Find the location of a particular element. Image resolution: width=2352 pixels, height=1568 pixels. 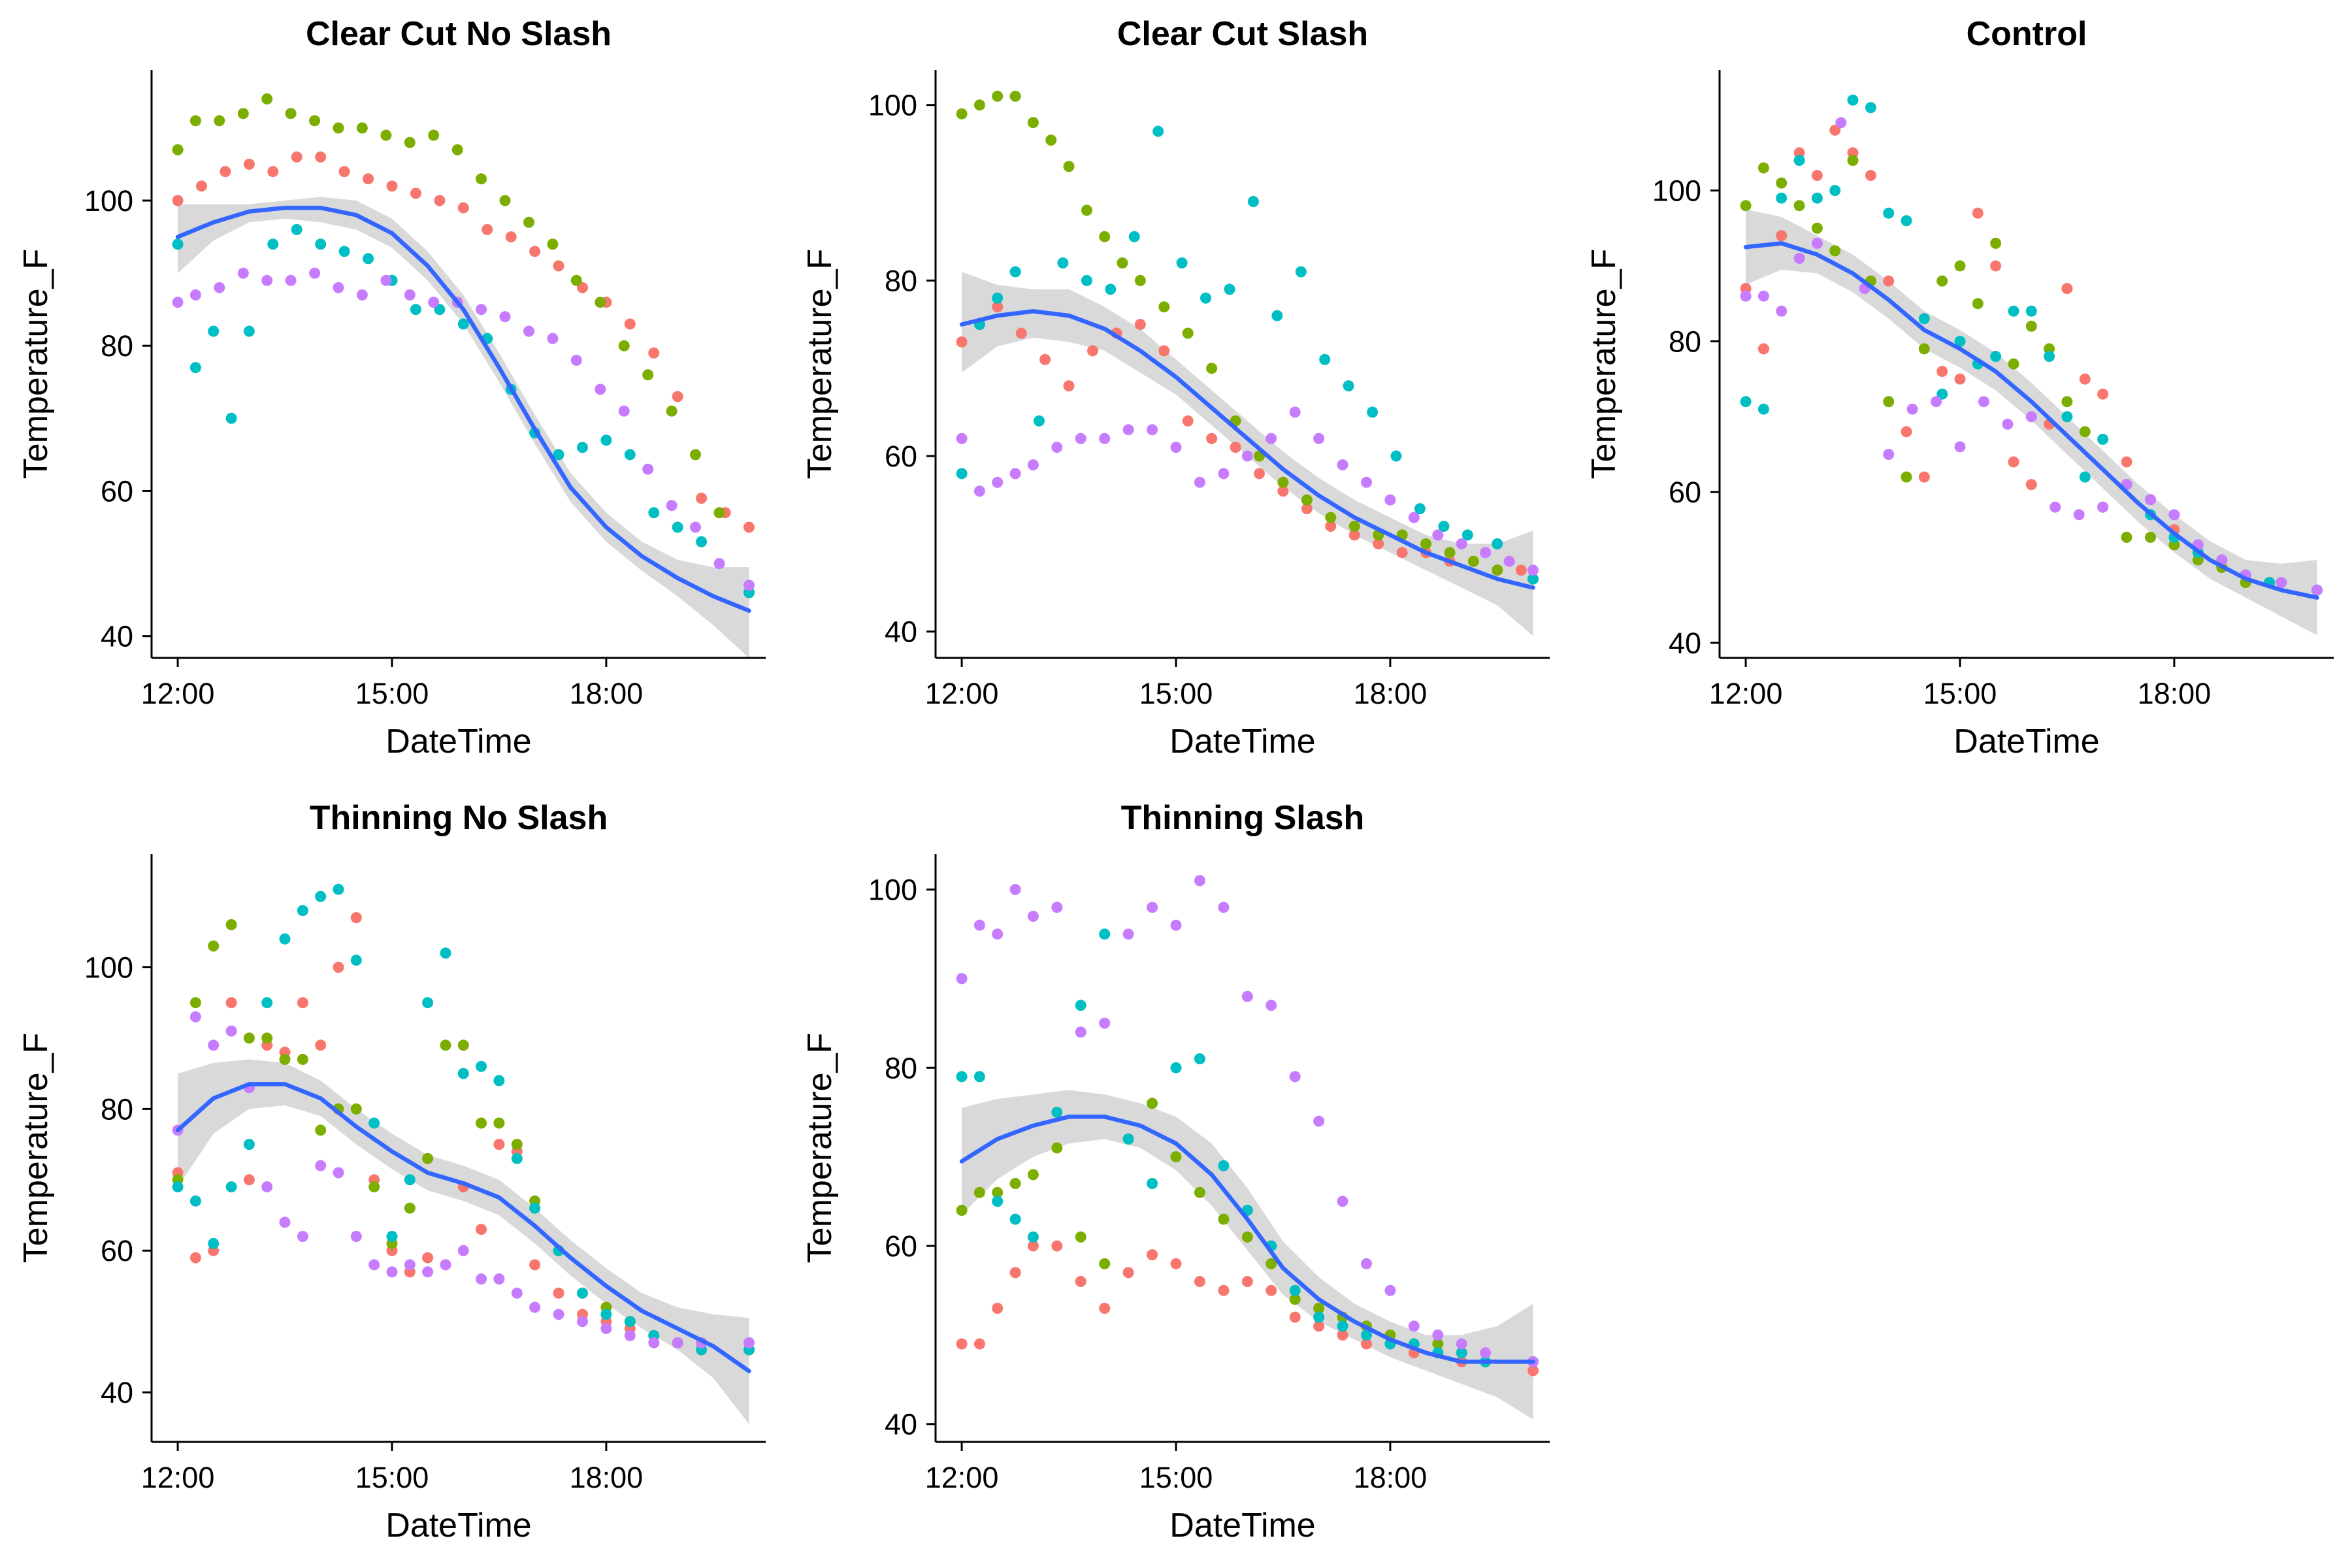

y-tick-label: 40 is located at coordinates (1685, 643).